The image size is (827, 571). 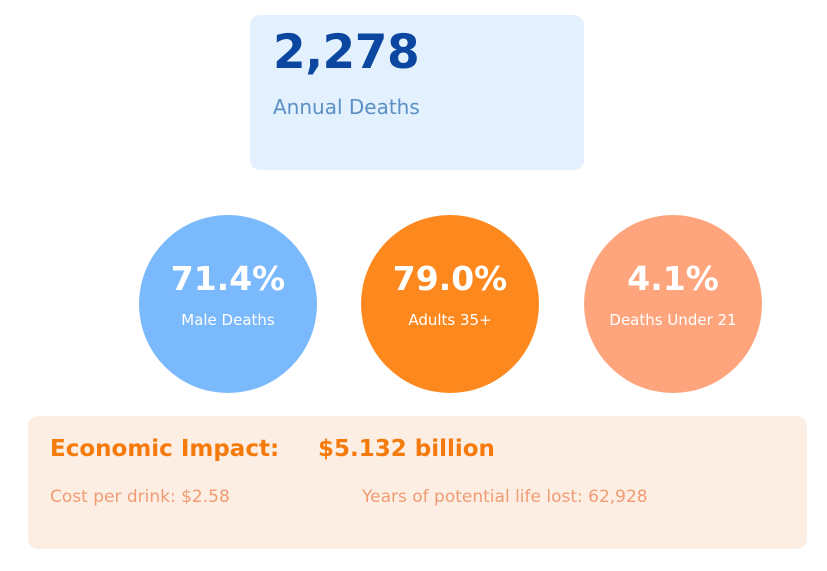 I want to click on economic-impact-value: $5.132 billion, so click(x=406, y=449).